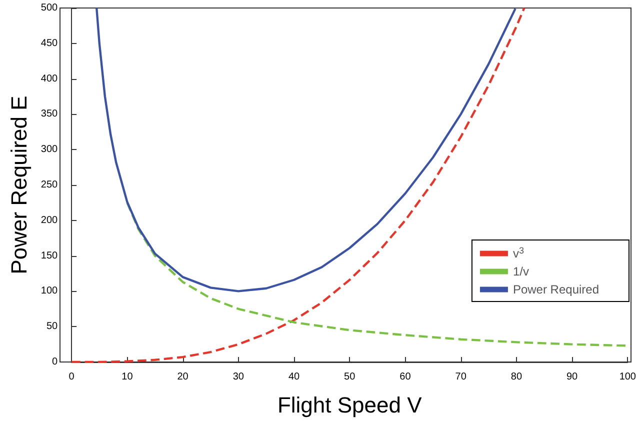 The width and height of the screenshot is (639, 422). I want to click on y-tick-label: 150, so click(49, 256).